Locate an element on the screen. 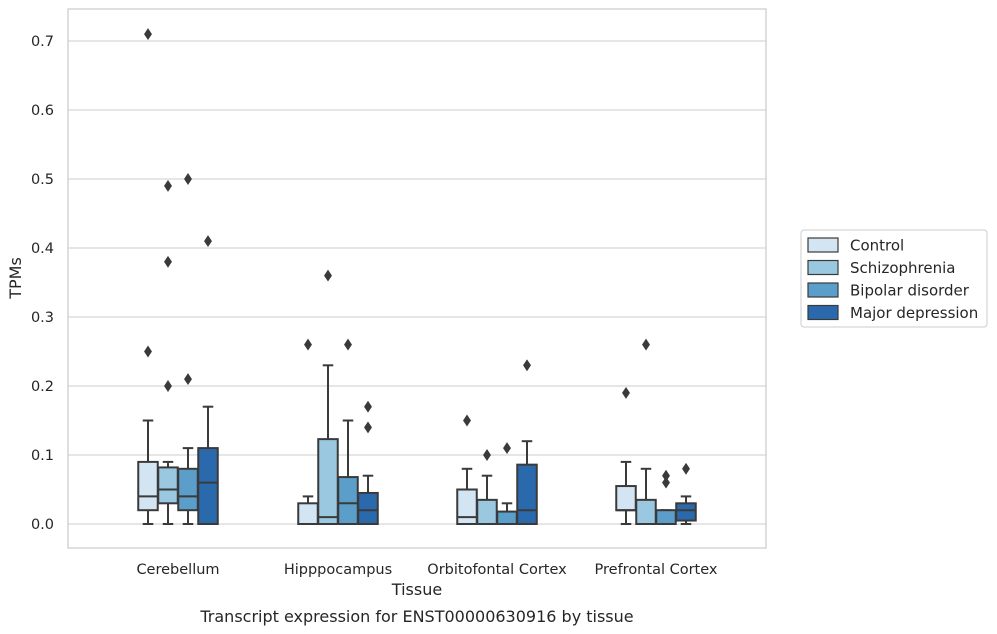 The width and height of the screenshot is (997, 634). legend-label: Bipolar disorder is located at coordinates (910, 291).